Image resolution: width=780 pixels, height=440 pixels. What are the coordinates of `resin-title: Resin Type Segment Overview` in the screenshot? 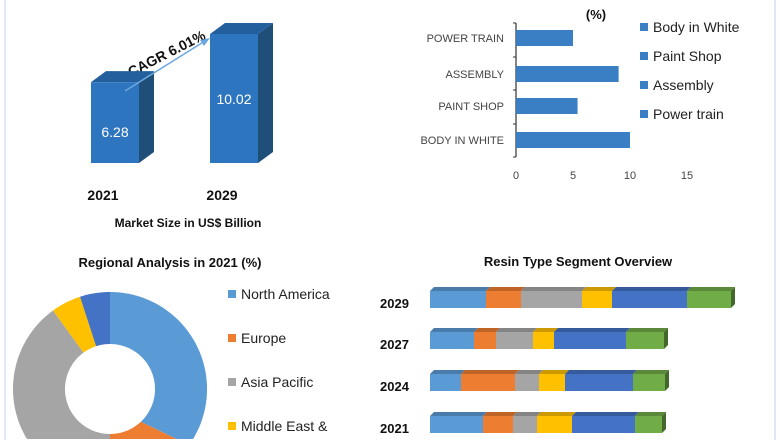 It's located at (578, 261).